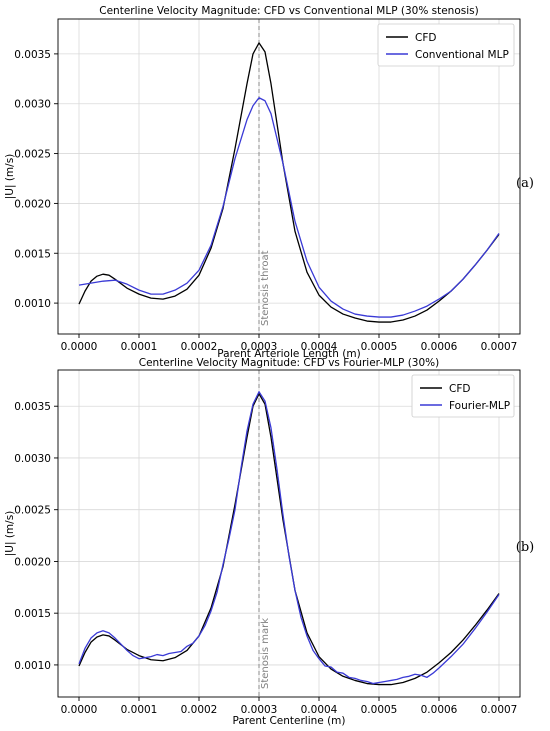 This screenshot has width=550, height=731. What do you see at coordinates (265, 288) in the screenshot?
I see `stenosis-label: Stenosis throat` at bounding box center [265, 288].